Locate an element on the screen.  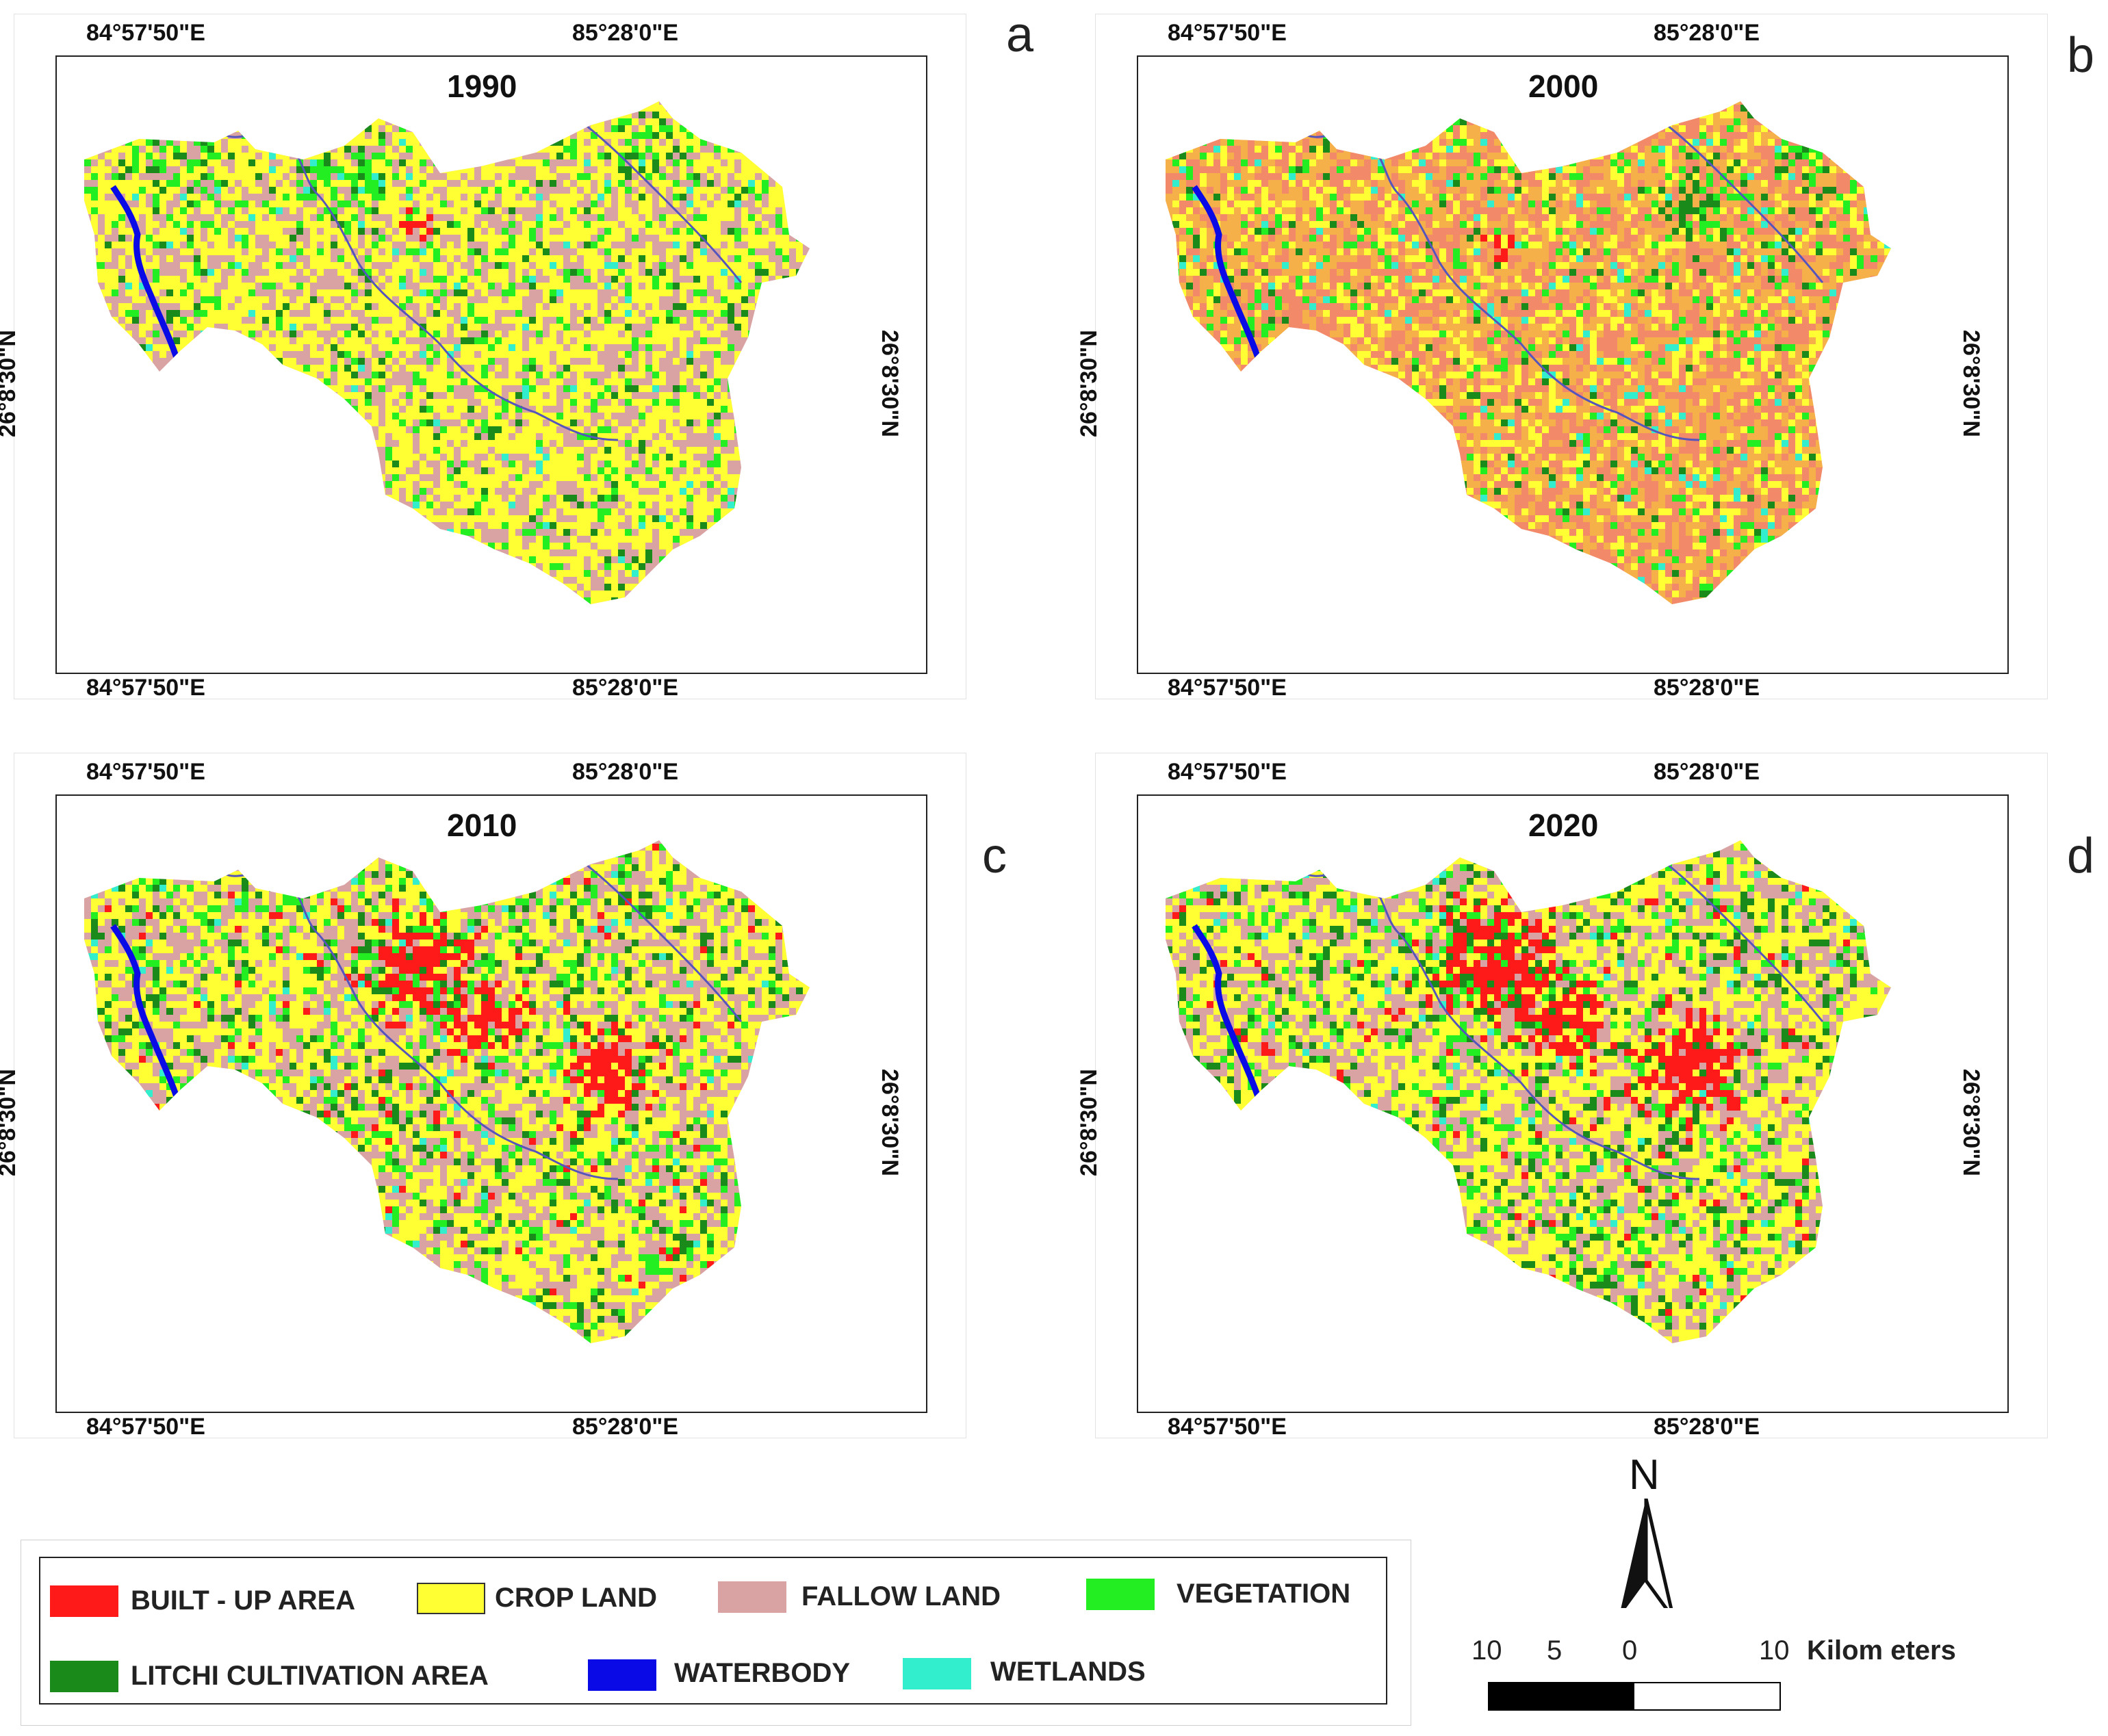
scale-unit: Kilom eters is located at coordinates (1881, 1650).